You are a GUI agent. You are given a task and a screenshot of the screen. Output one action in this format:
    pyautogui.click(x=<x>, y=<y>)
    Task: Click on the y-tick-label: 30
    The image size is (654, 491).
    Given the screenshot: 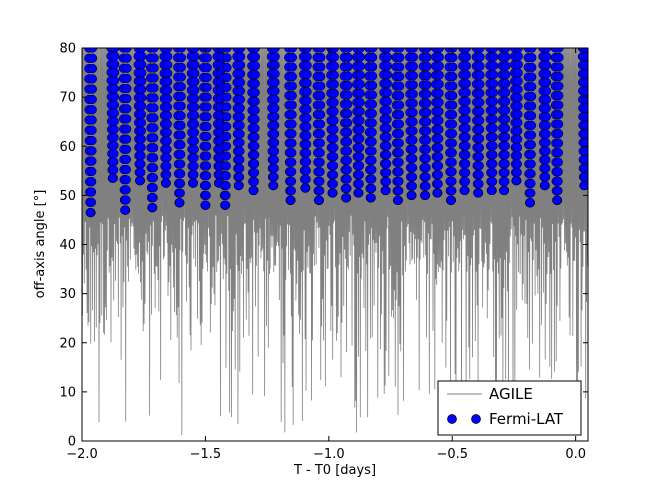 What is the action you would take?
    pyautogui.click(x=67, y=294)
    